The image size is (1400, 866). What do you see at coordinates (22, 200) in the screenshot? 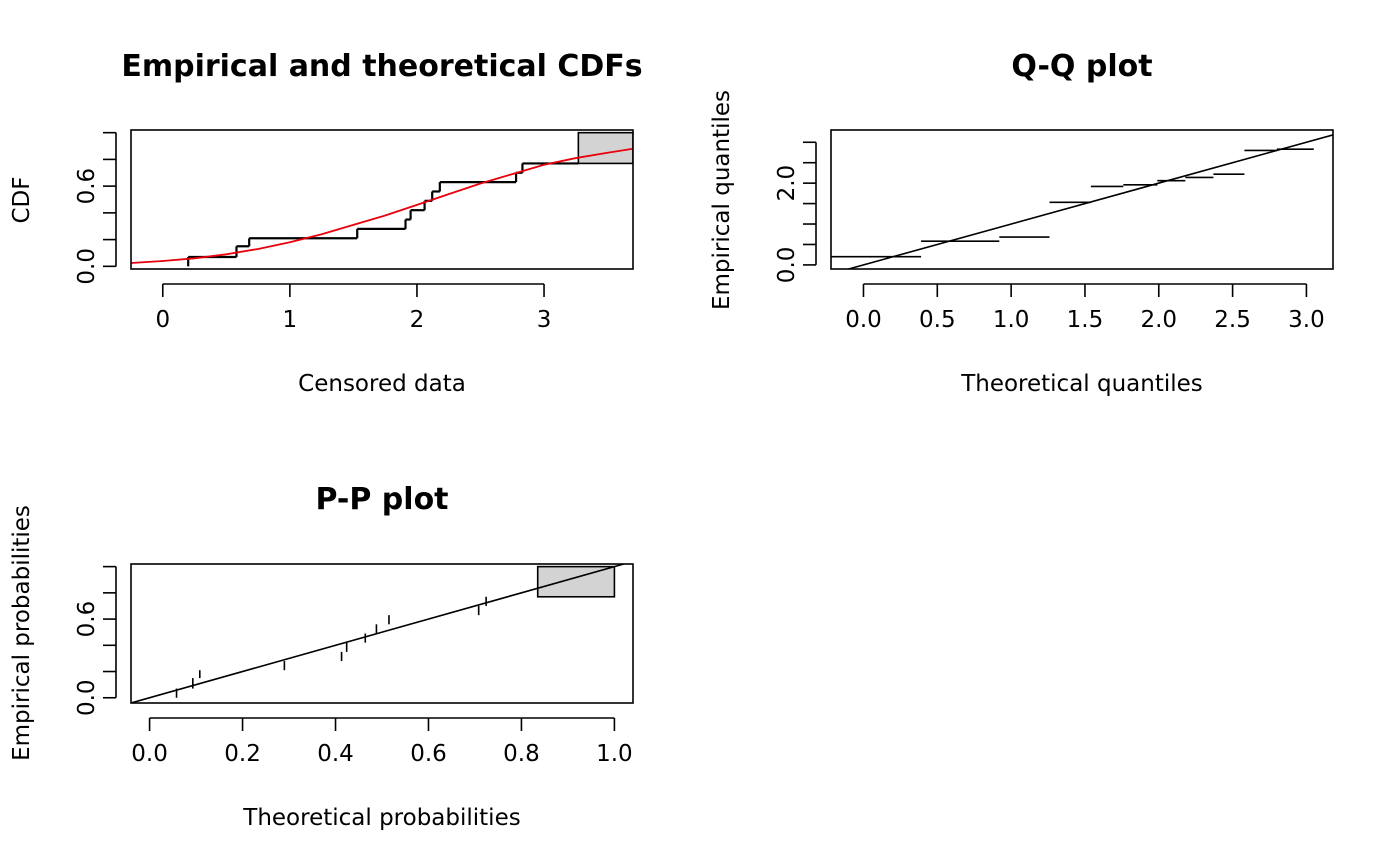
I see `cdf-ylabel: CDF` at bounding box center [22, 200].